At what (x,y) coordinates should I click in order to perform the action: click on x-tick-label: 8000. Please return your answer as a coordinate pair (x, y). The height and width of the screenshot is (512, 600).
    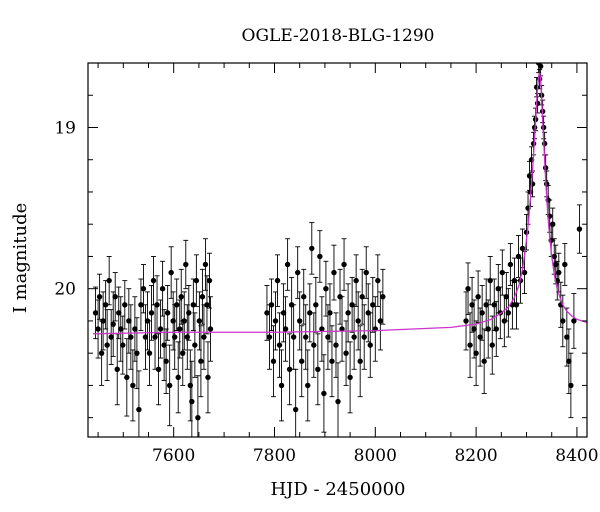
    Looking at the image, I should click on (375, 456).